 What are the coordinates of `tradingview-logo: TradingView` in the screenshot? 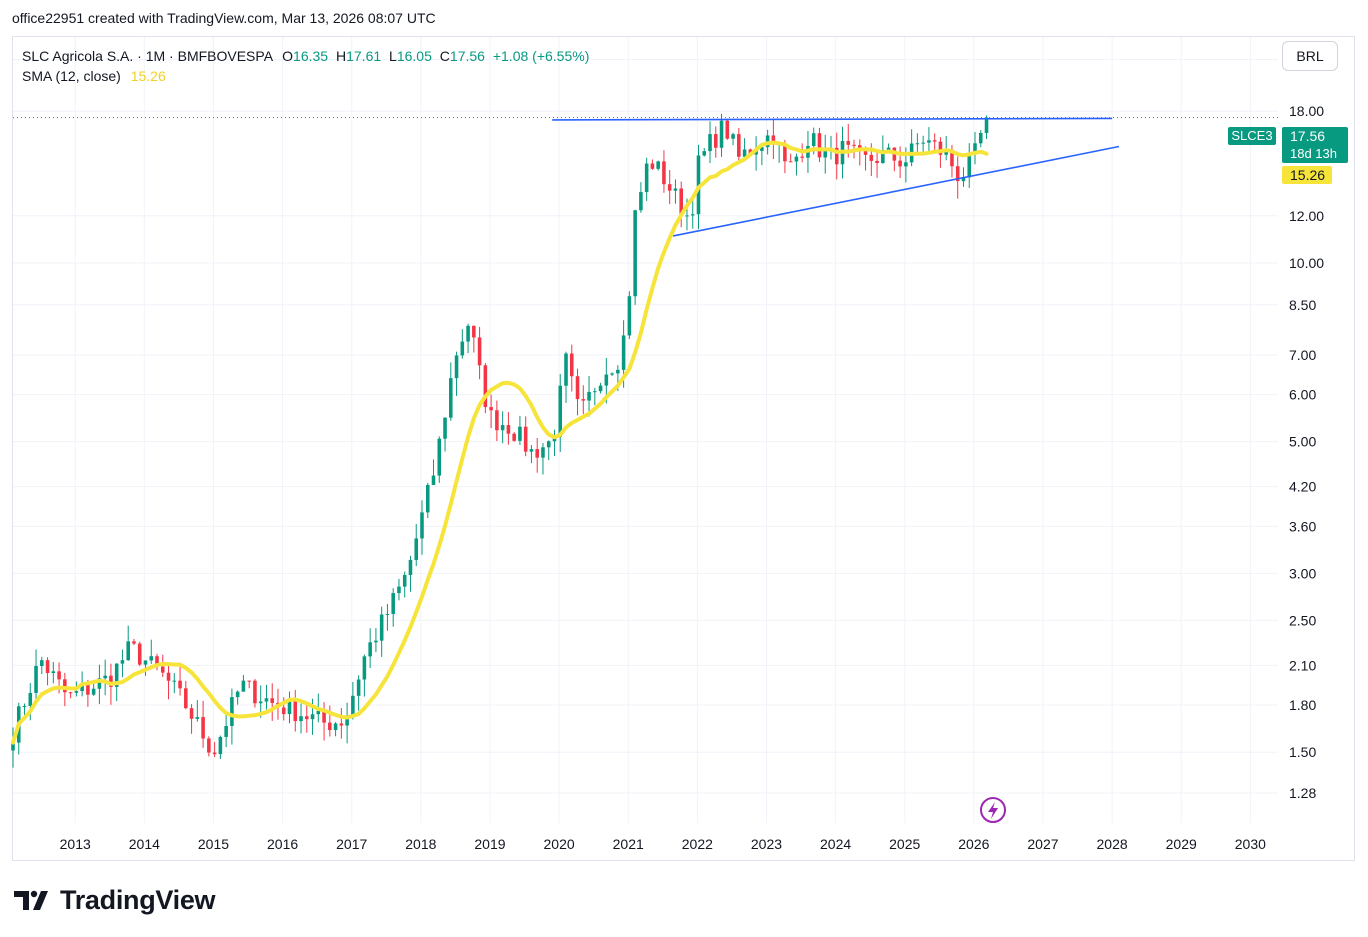 It's located at (115, 900).